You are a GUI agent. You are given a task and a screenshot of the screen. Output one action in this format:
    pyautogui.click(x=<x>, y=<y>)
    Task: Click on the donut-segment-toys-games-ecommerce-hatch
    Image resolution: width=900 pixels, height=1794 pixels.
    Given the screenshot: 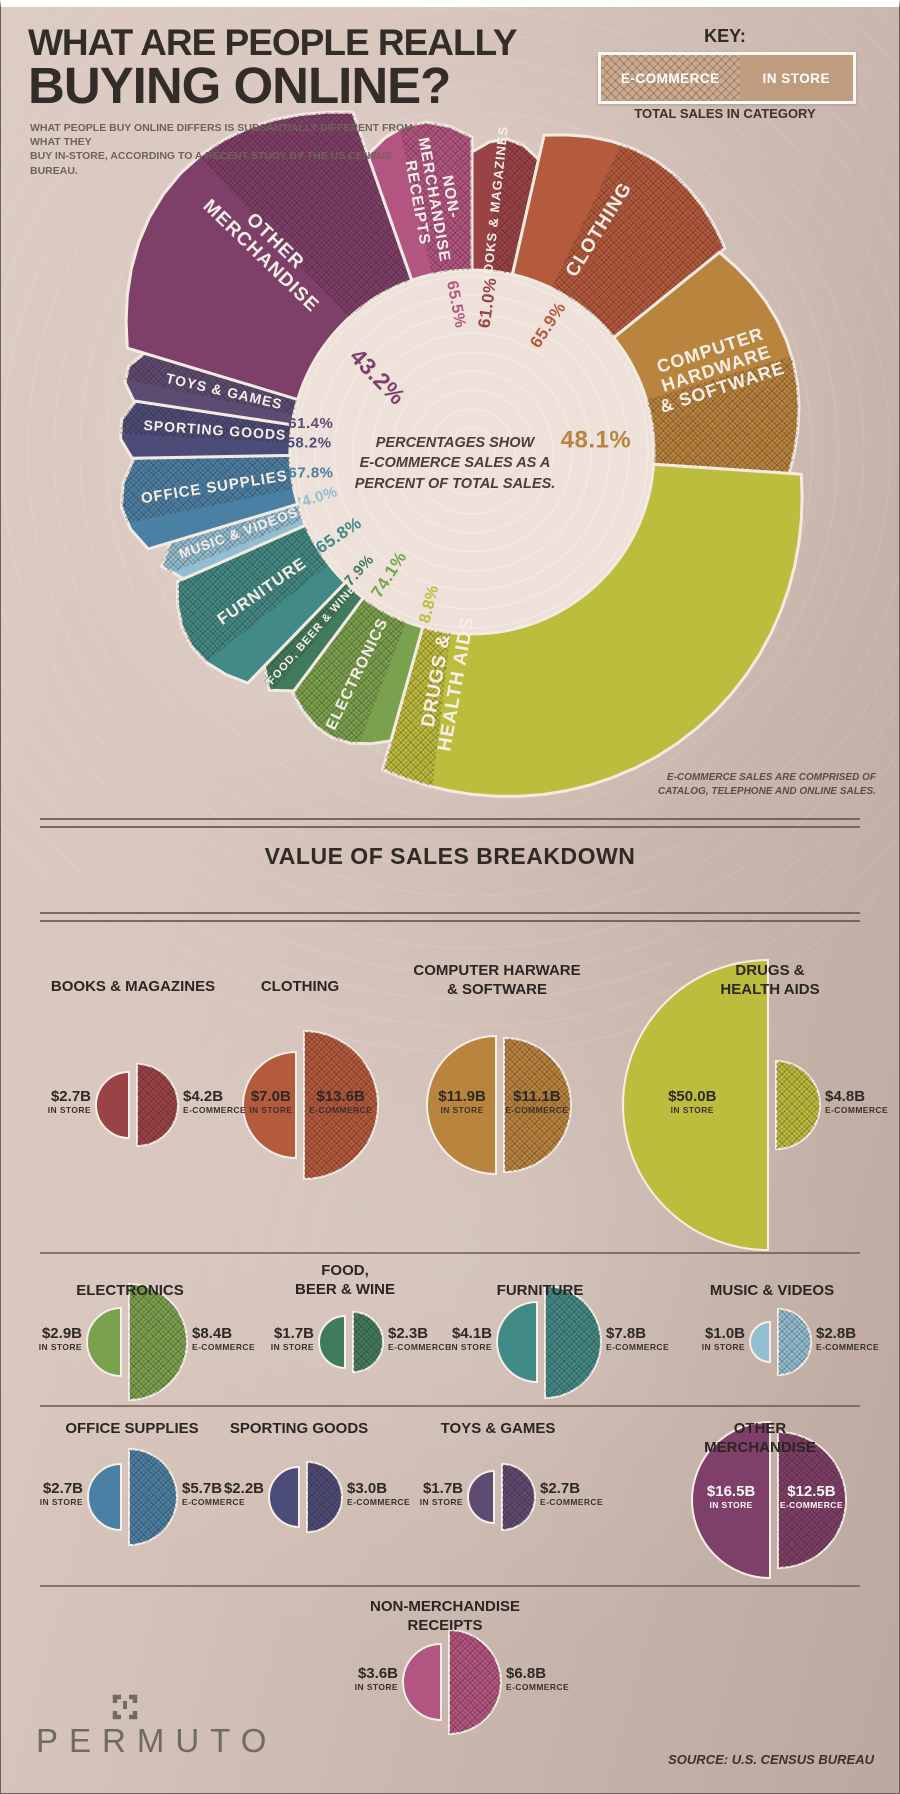 What is the action you would take?
    pyautogui.click(x=211, y=384)
    